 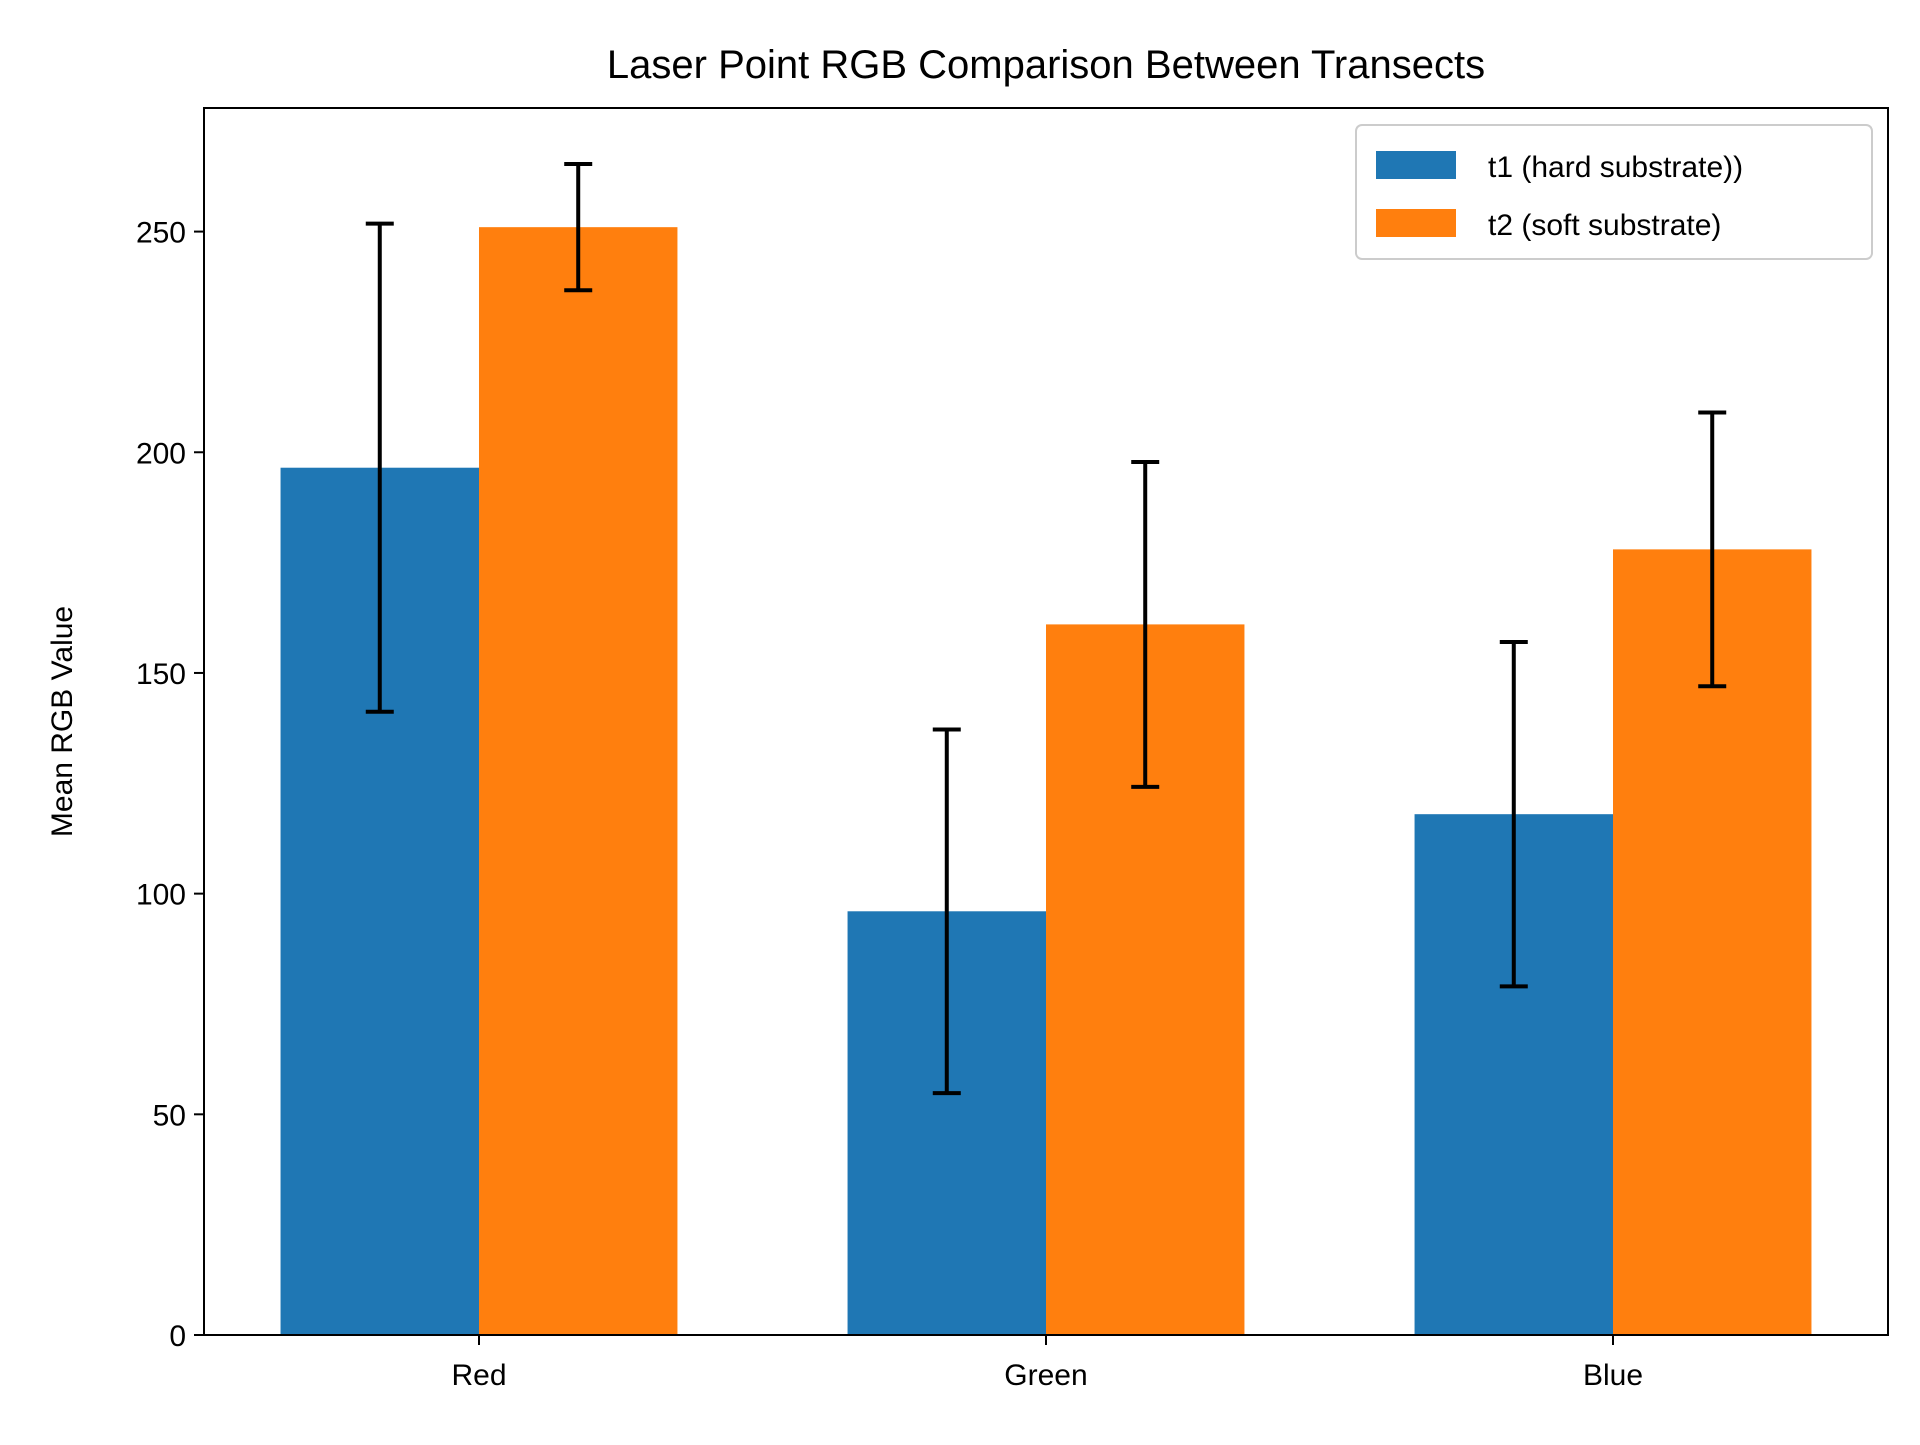 What do you see at coordinates (62, 721) in the screenshot?
I see `y-axis-label: Mean RGB Value` at bounding box center [62, 721].